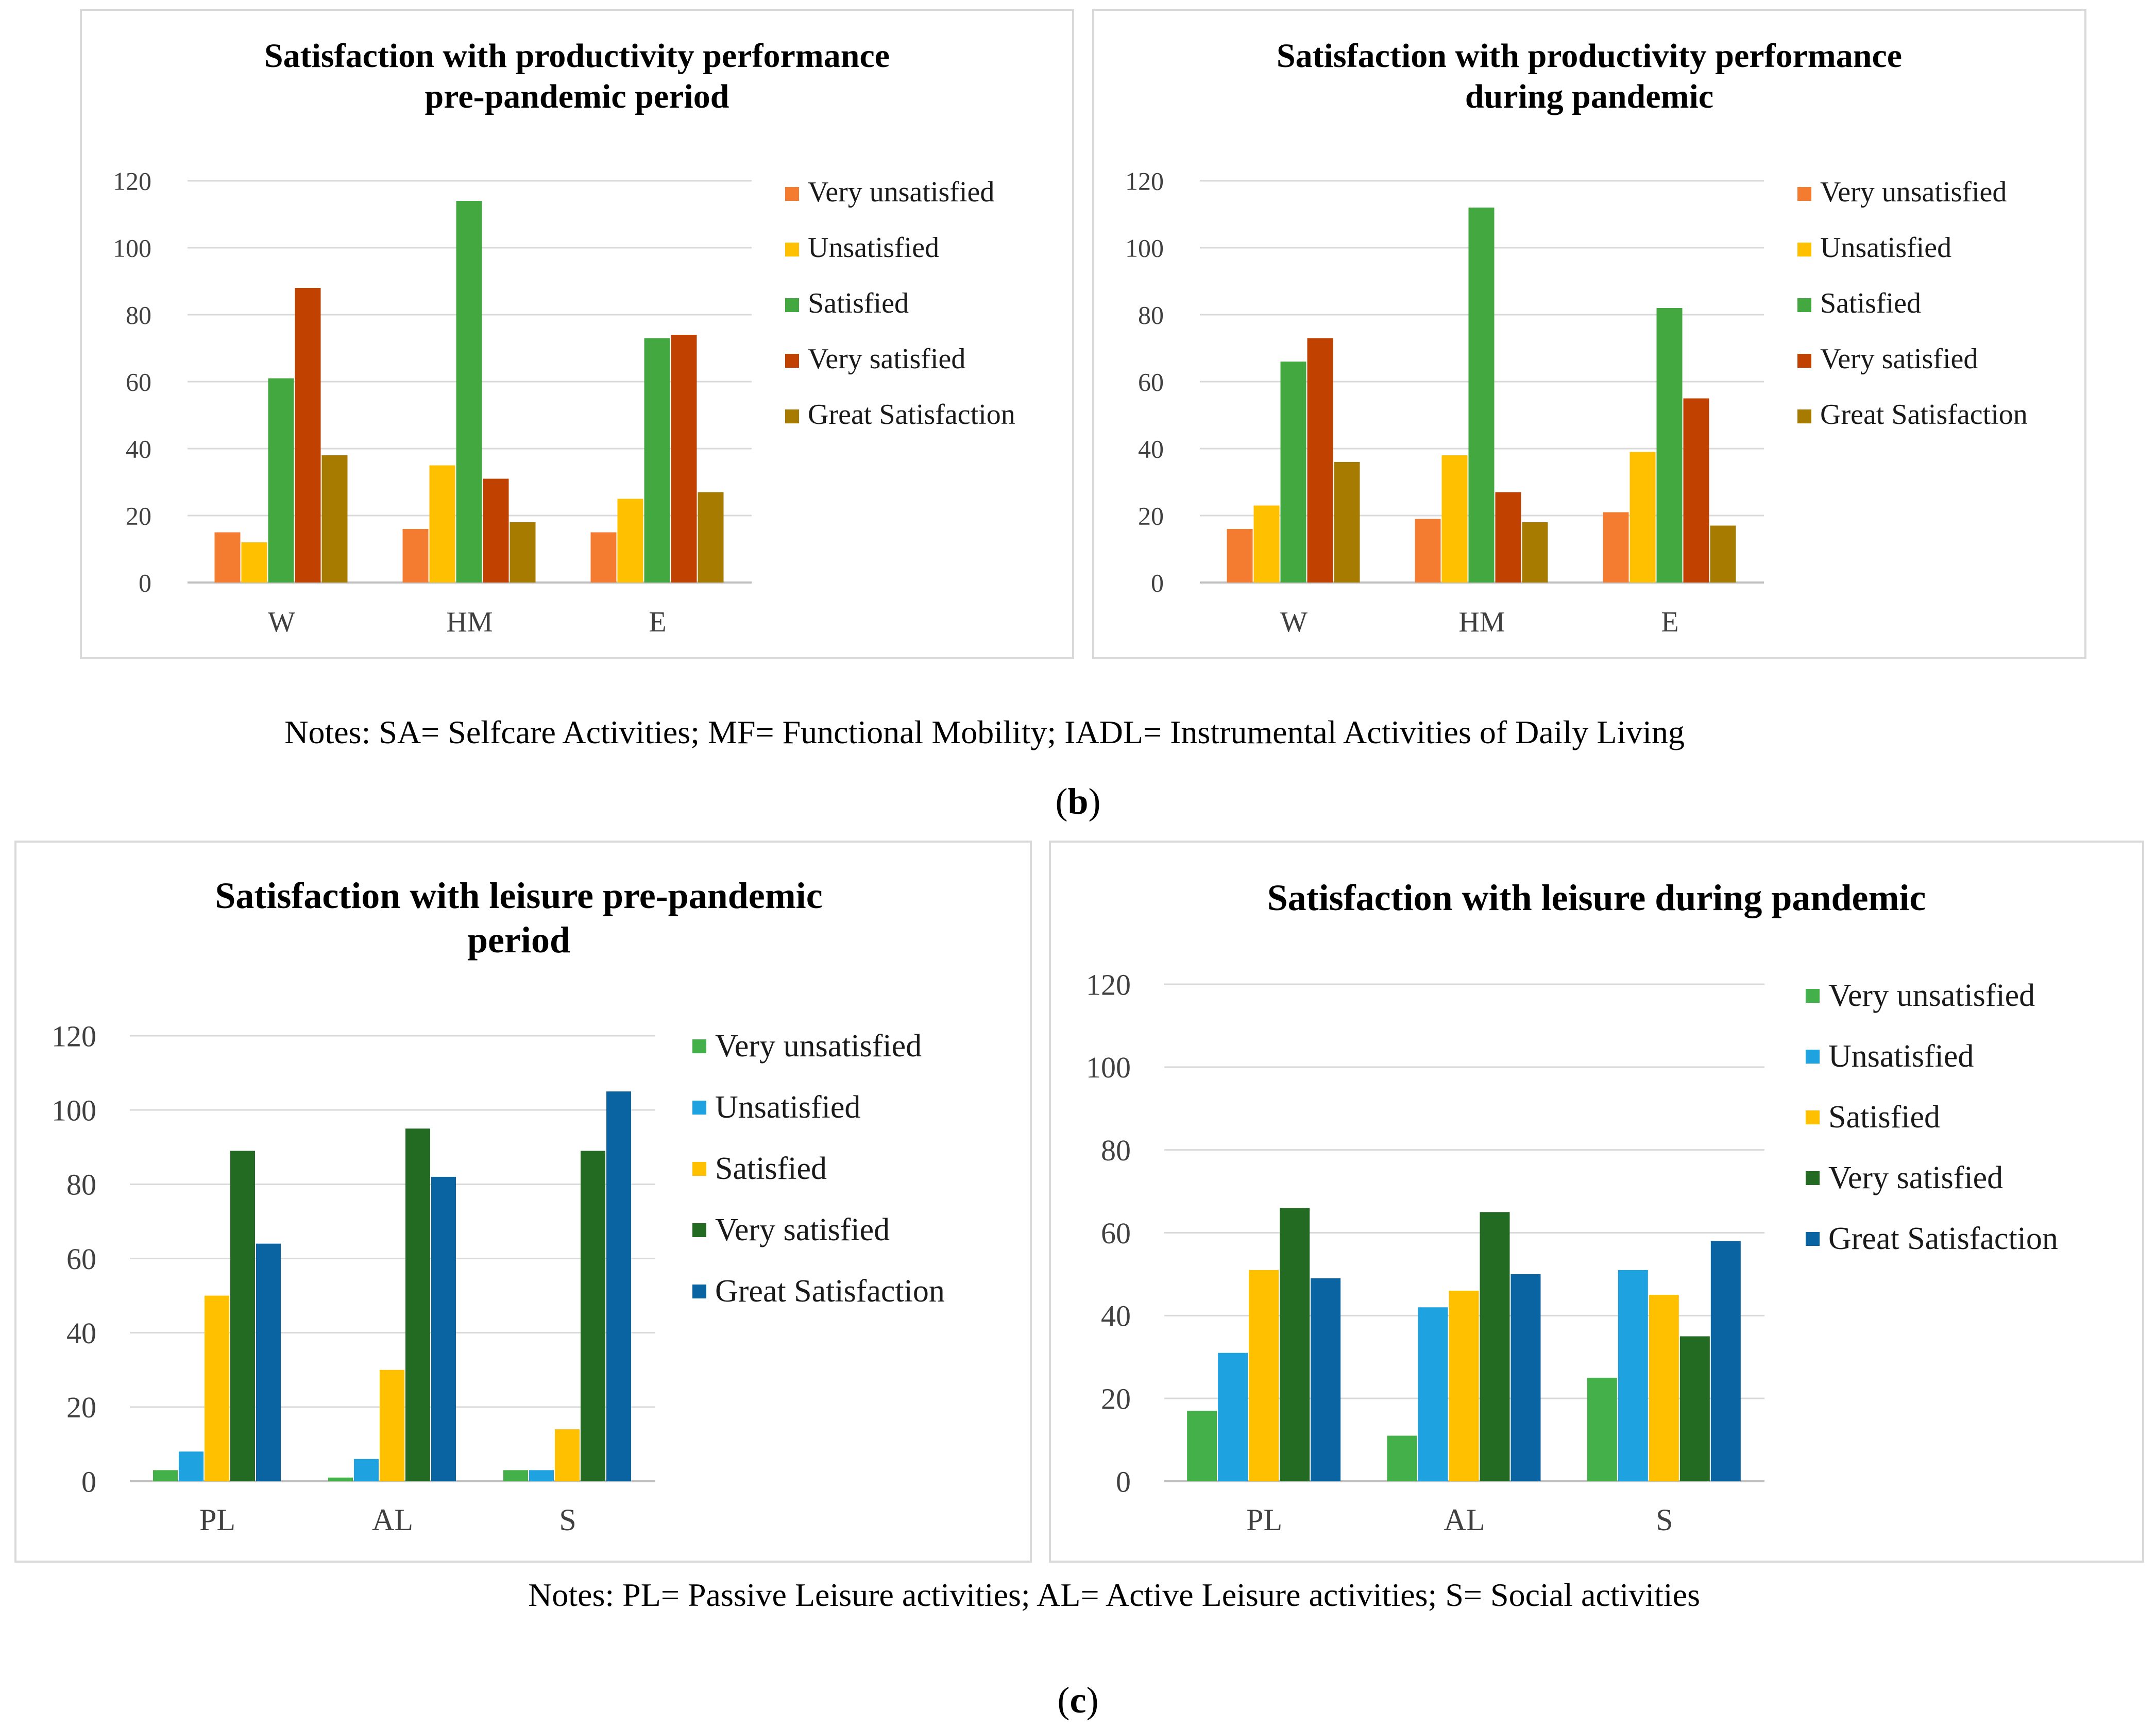 This screenshot has width=2156, height=1729. What do you see at coordinates (308, 435) in the screenshot?
I see `bar-w-very-satisfied` at bounding box center [308, 435].